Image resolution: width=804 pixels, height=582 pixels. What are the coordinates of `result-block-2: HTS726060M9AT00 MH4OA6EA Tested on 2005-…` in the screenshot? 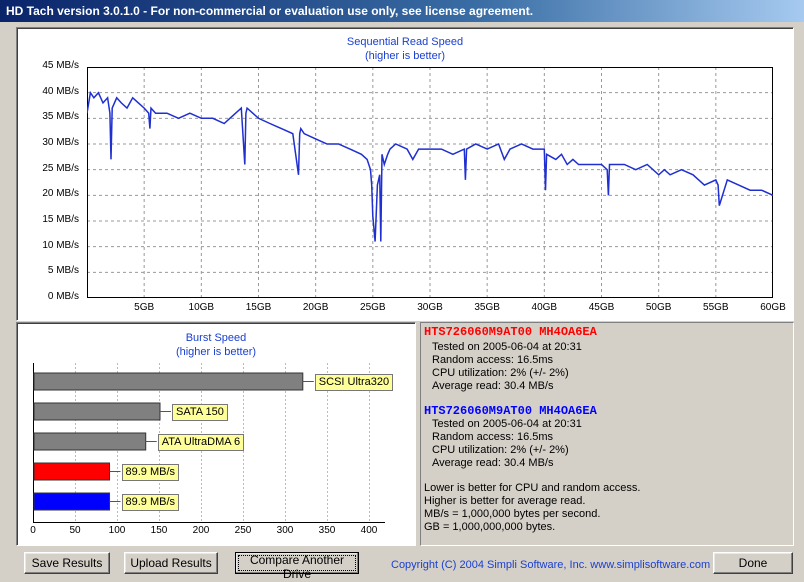 It's located at (604, 445).